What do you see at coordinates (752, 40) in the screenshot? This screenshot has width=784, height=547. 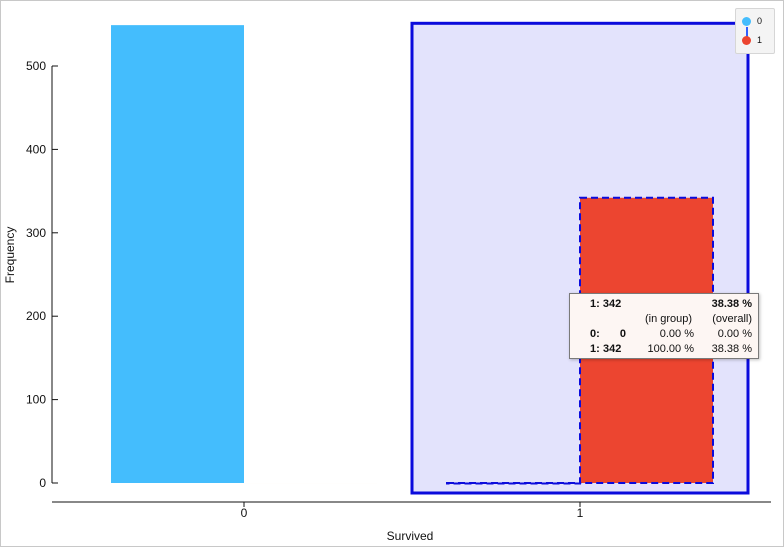 I see `legend-item-1: 1` at bounding box center [752, 40].